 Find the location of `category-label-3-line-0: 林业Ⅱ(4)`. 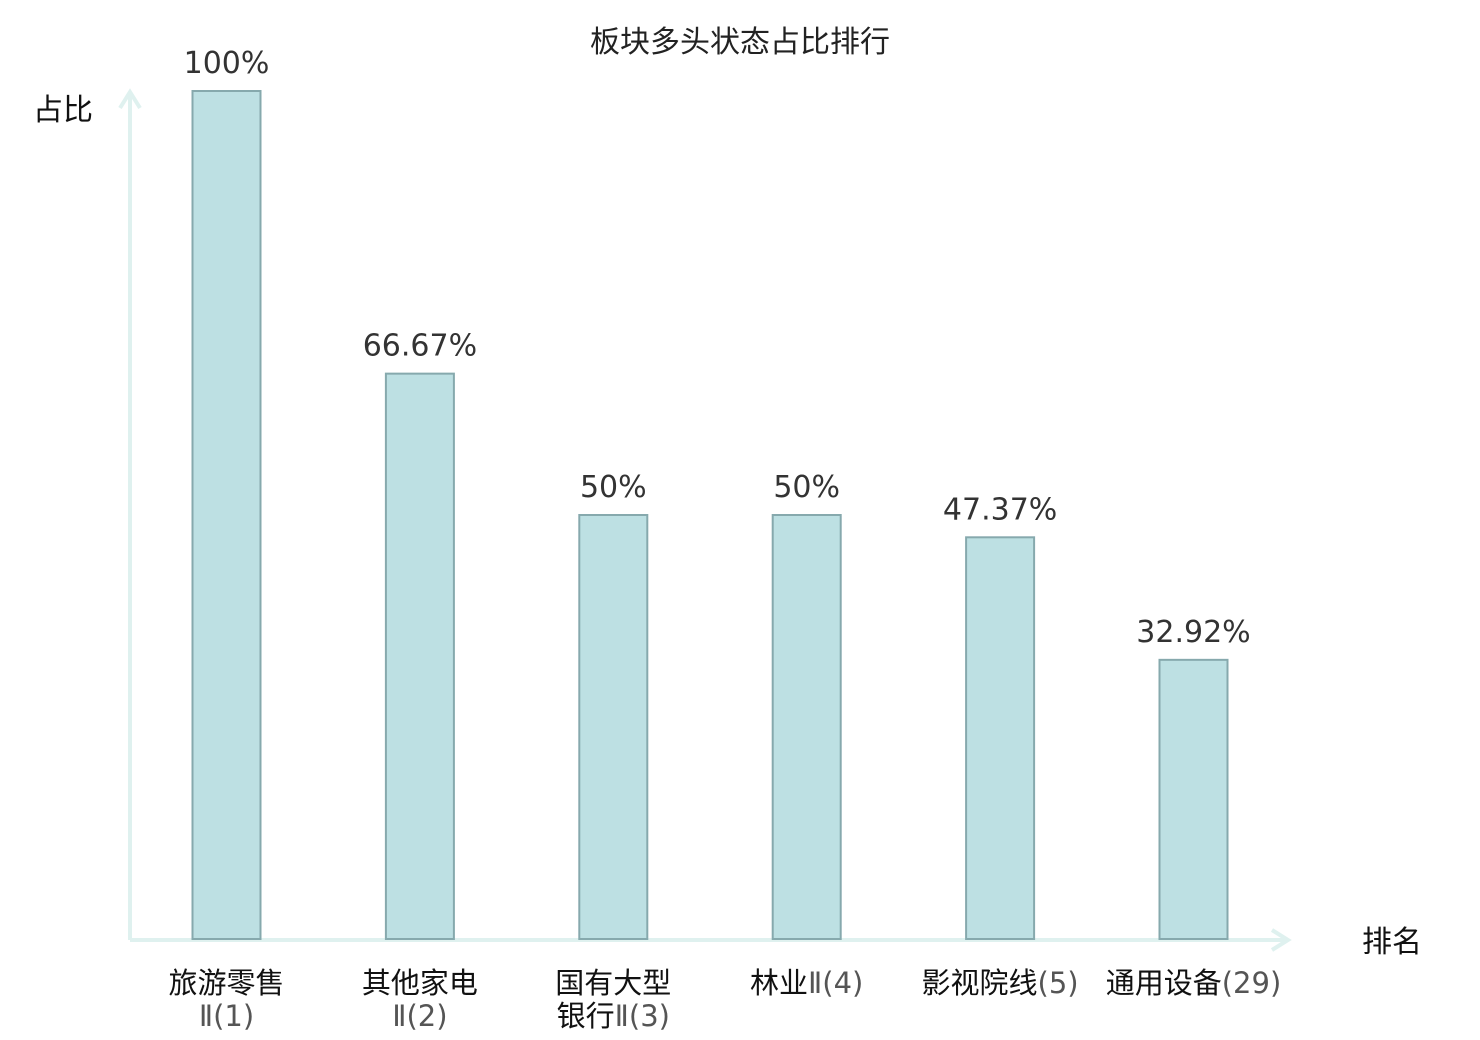

category-label-3-line-0: 林业Ⅱ(4) is located at coordinates (806, 983).